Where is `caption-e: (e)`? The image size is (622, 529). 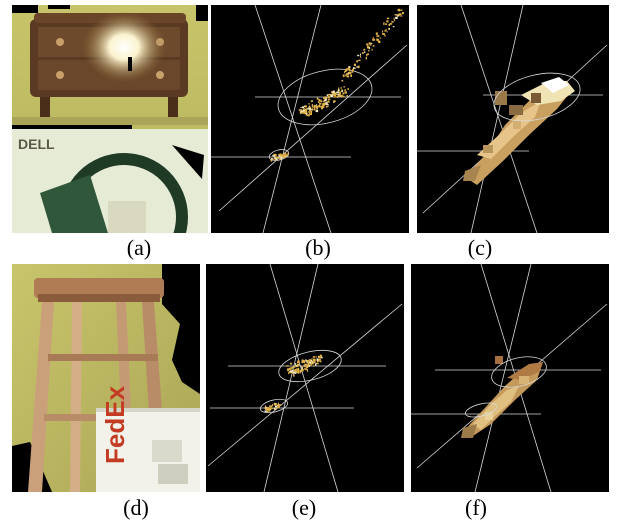 caption-e: (e) is located at coordinates (304, 507).